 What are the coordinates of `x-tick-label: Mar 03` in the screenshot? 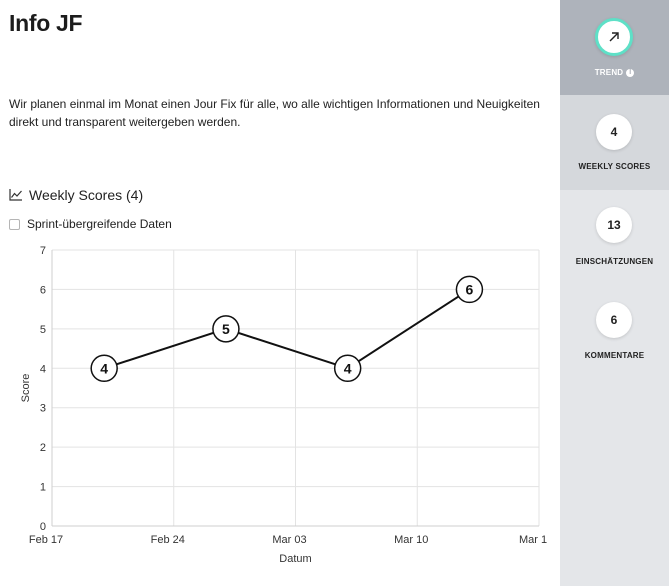 It's located at (289, 540).